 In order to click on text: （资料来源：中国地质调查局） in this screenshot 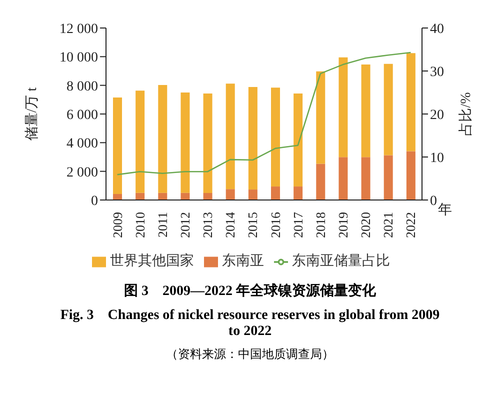, I will do `click(250, 354)`.